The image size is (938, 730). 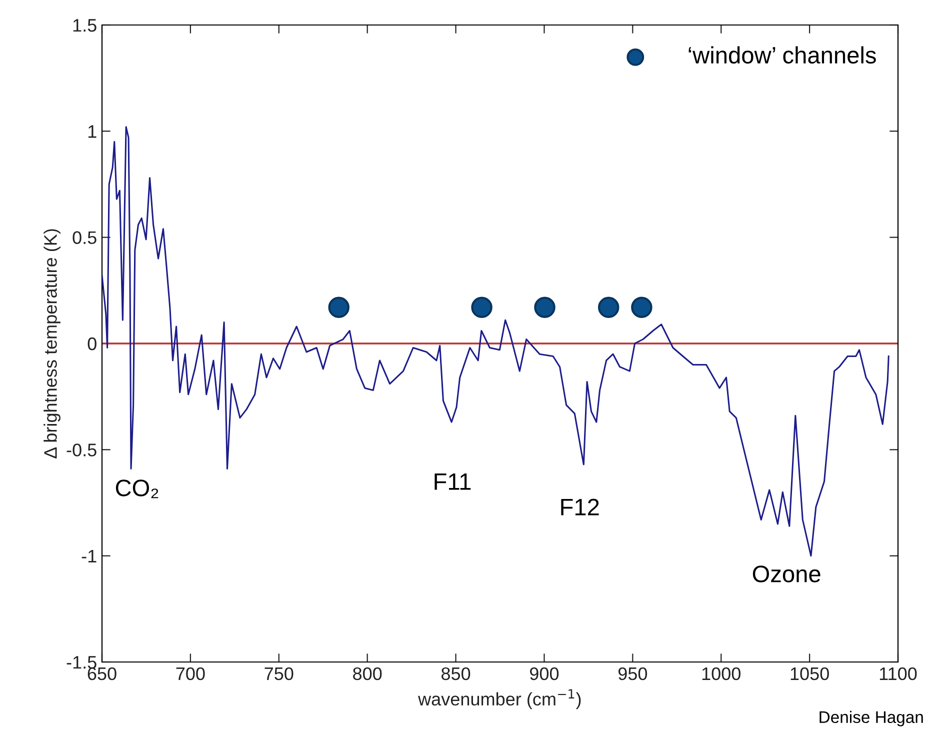 What do you see at coordinates (89, 556) in the screenshot?
I see `y-tick-label: -1` at bounding box center [89, 556].